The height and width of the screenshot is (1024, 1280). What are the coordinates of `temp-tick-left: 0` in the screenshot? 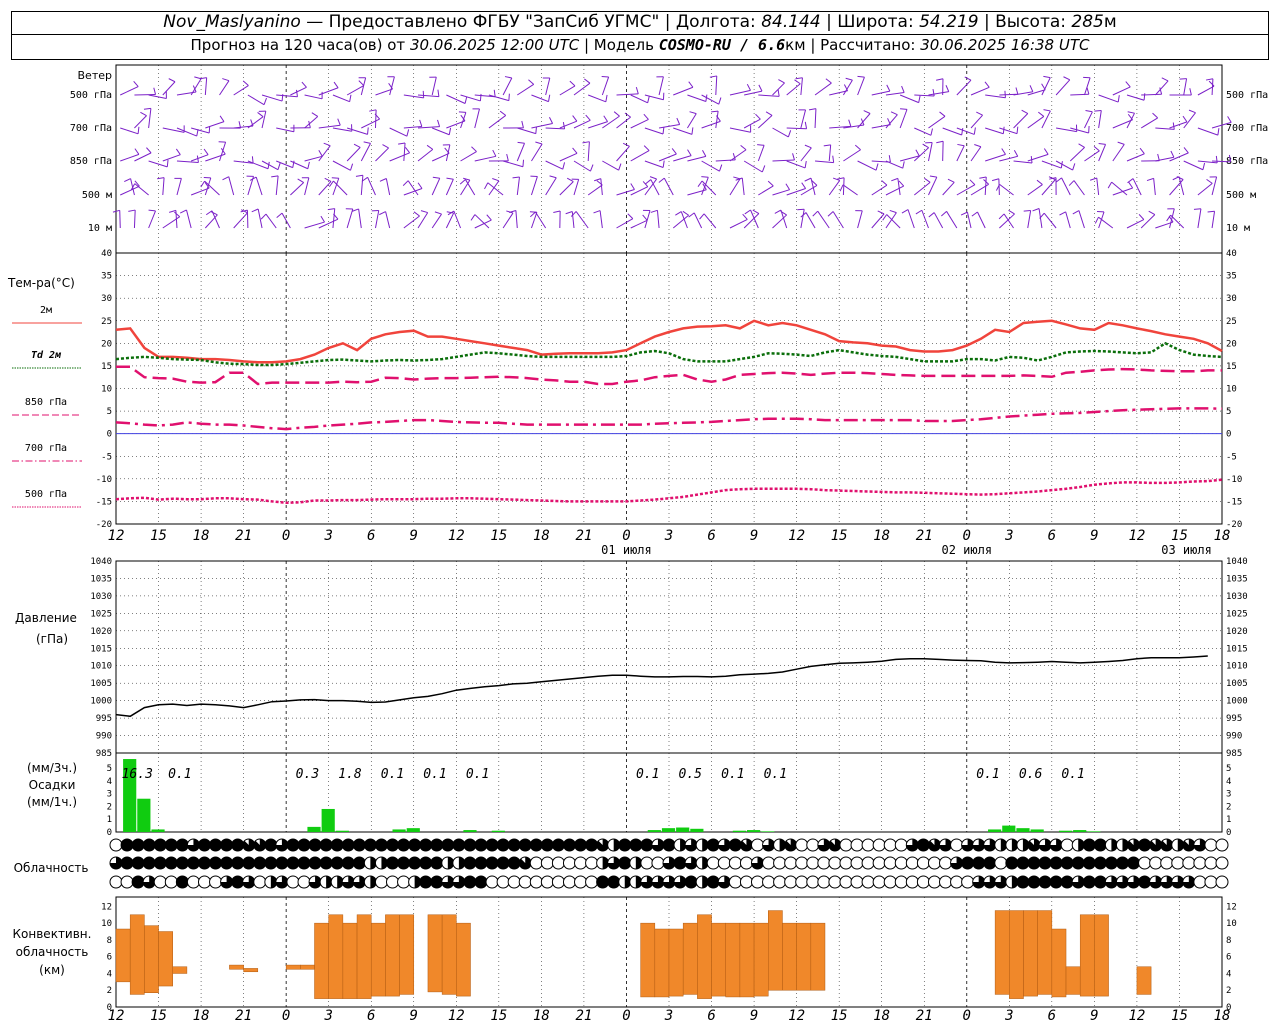 It's located at (109, 435).